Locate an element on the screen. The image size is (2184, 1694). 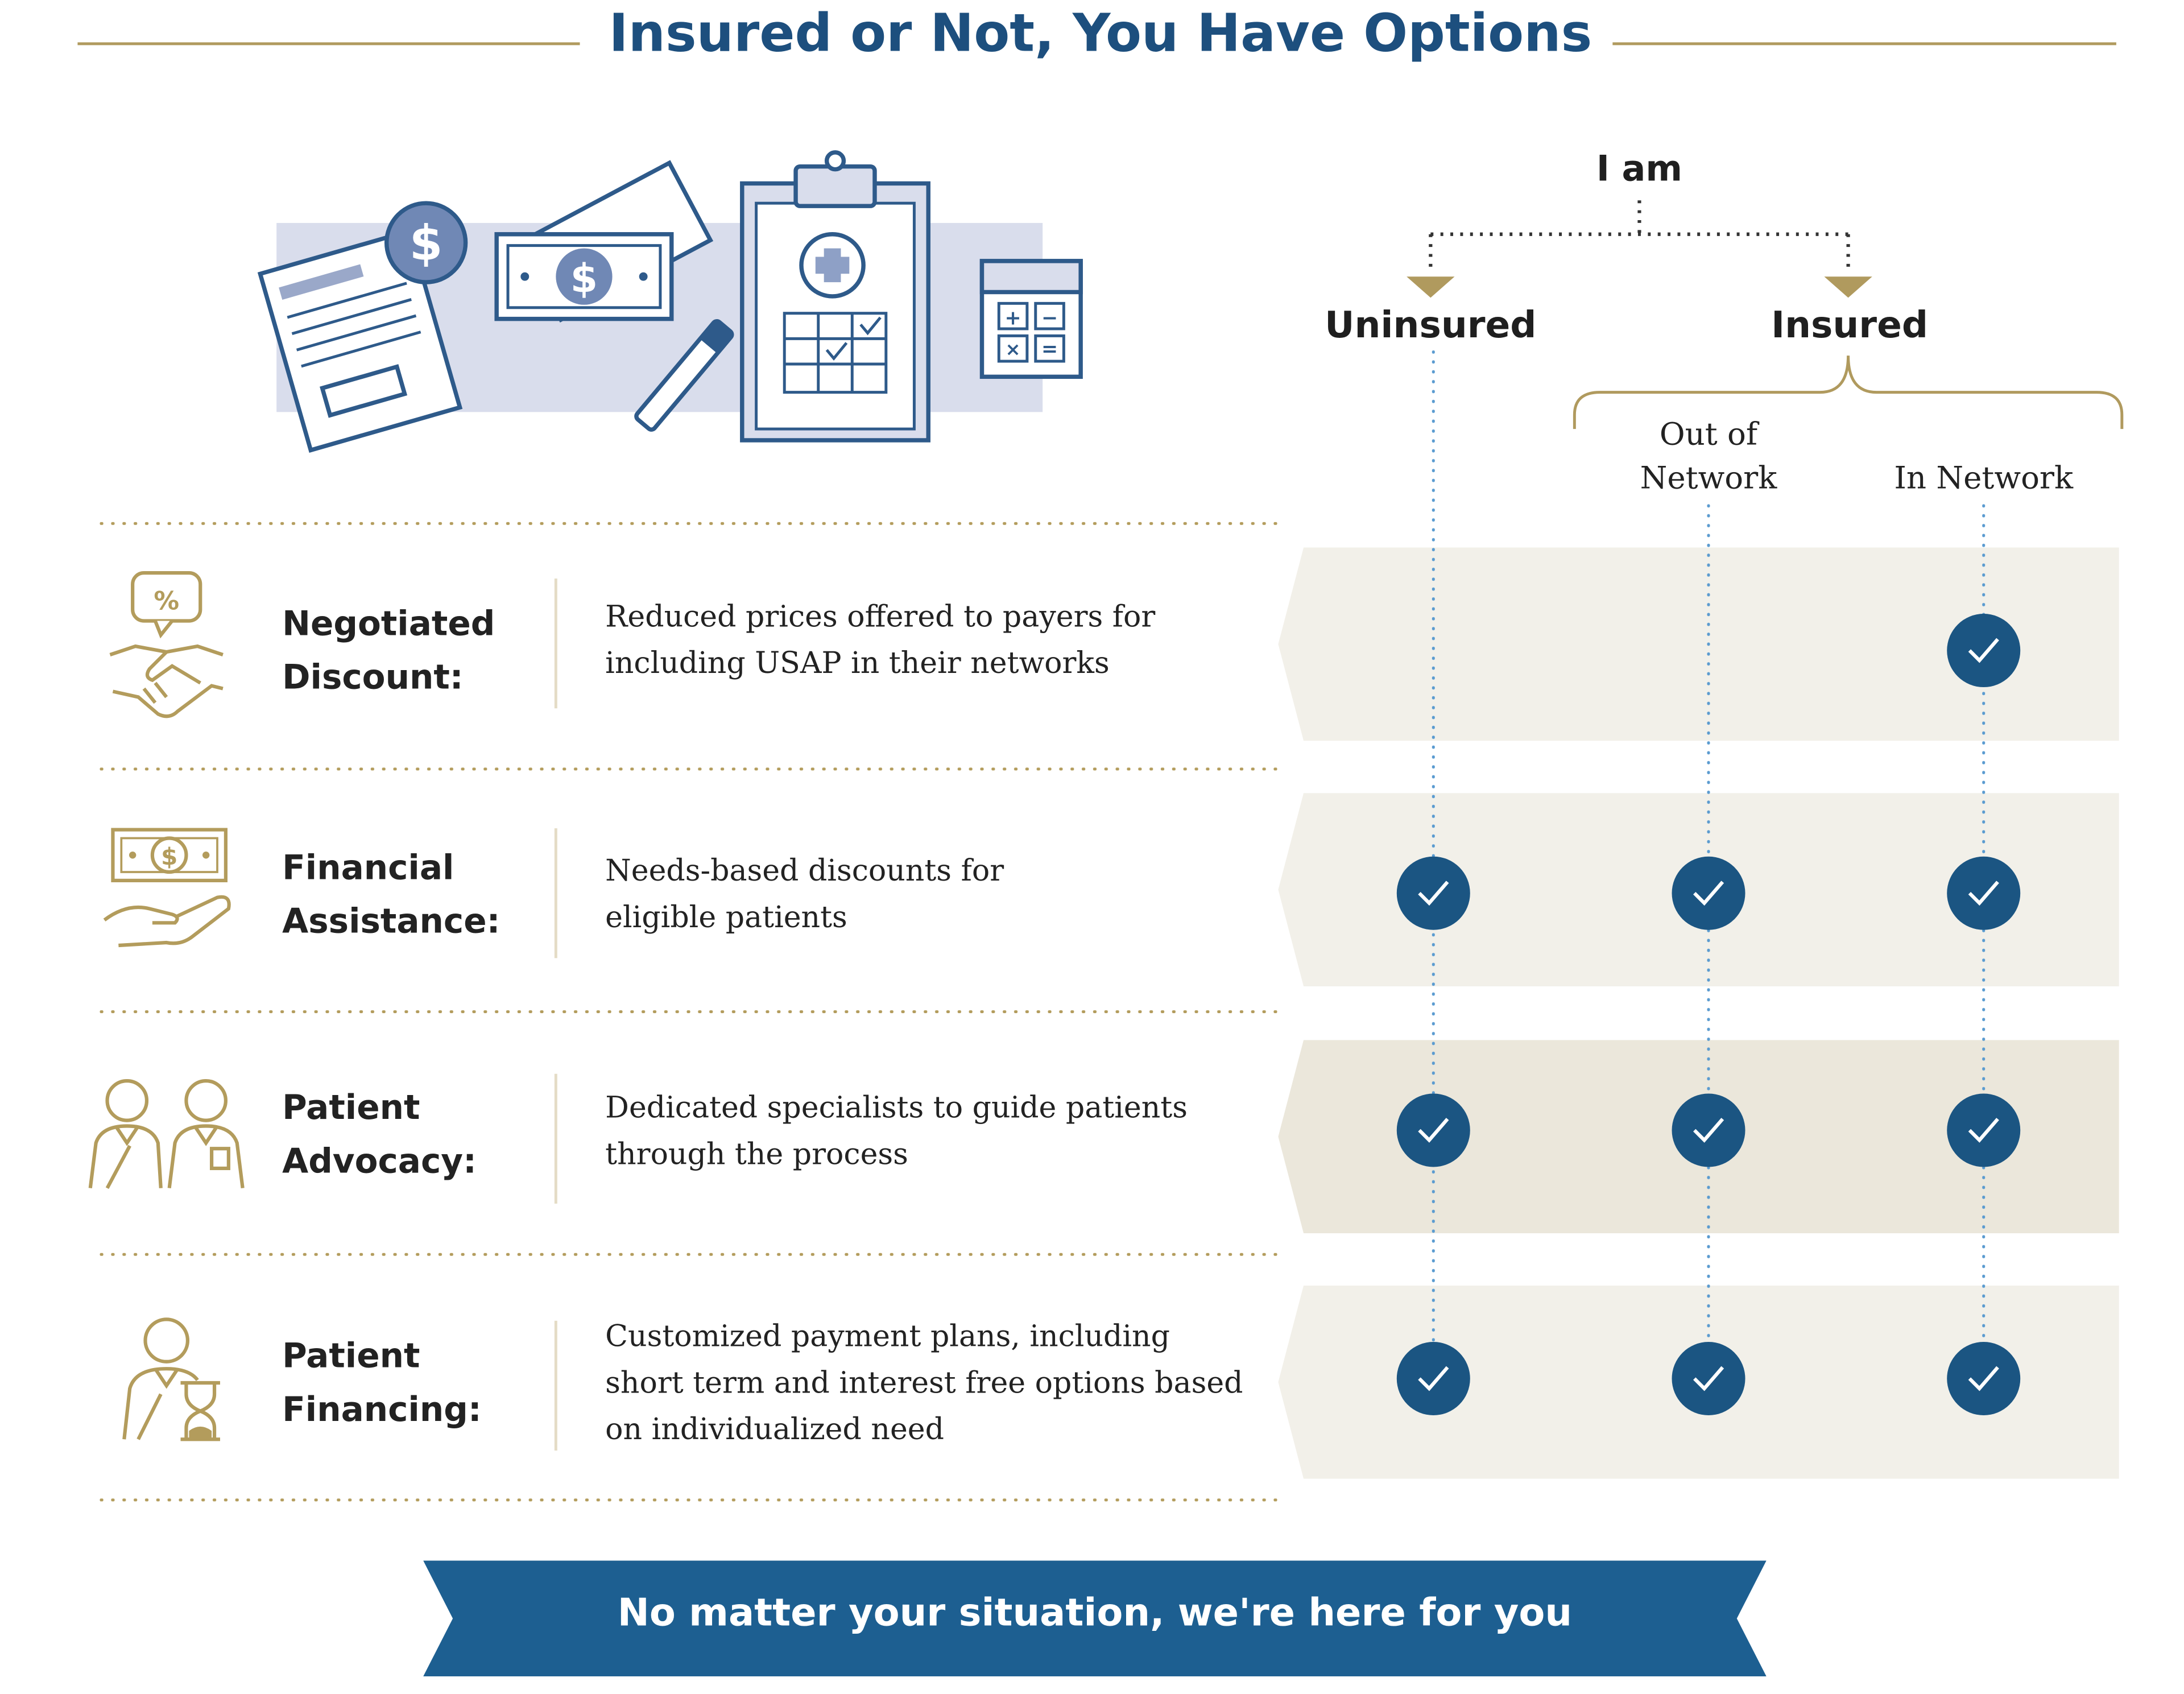
check-in-network-financial-assistance is located at coordinates (1984, 893).